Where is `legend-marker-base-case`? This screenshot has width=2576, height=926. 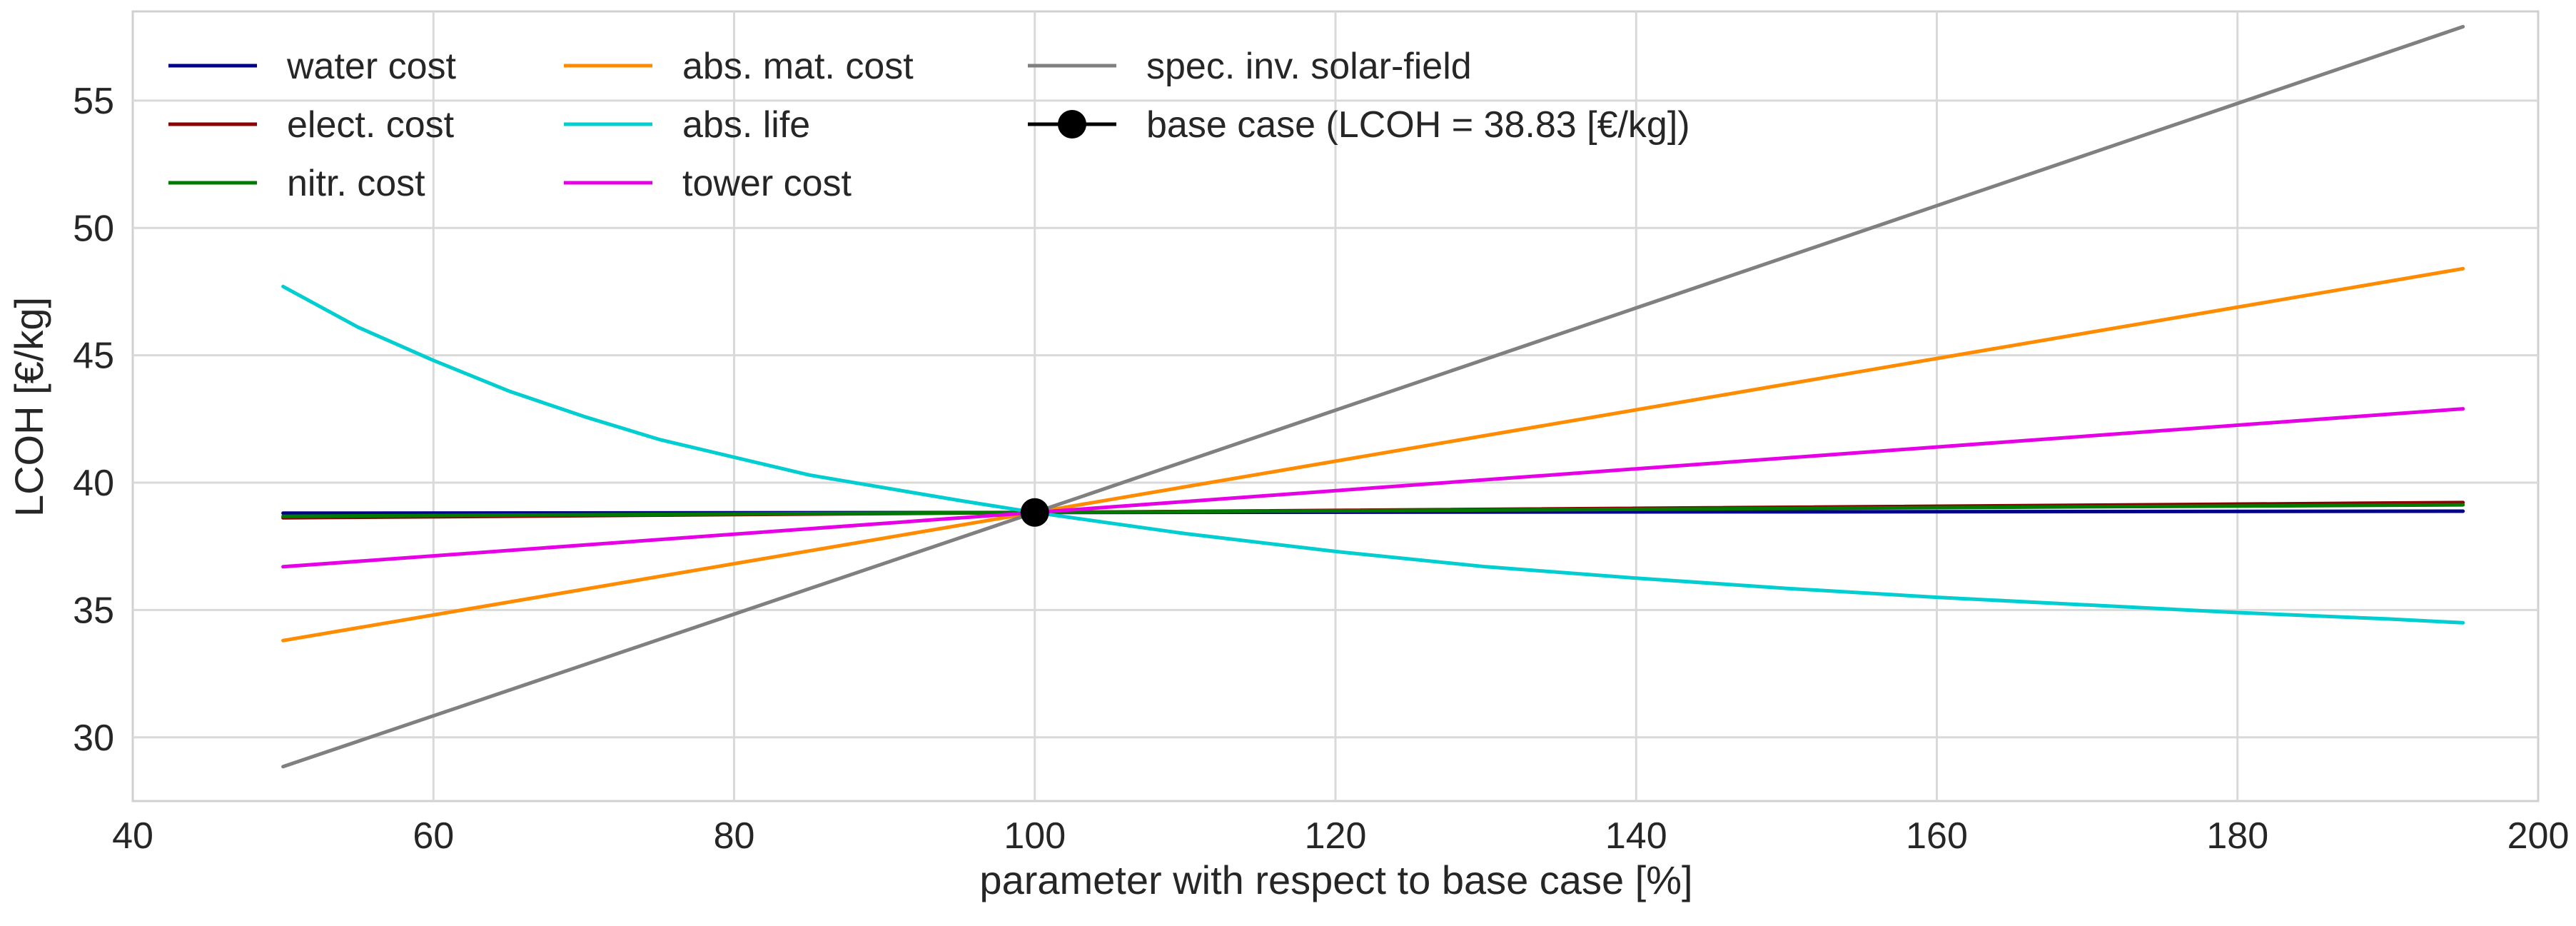 legend-marker-base-case is located at coordinates (1072, 125).